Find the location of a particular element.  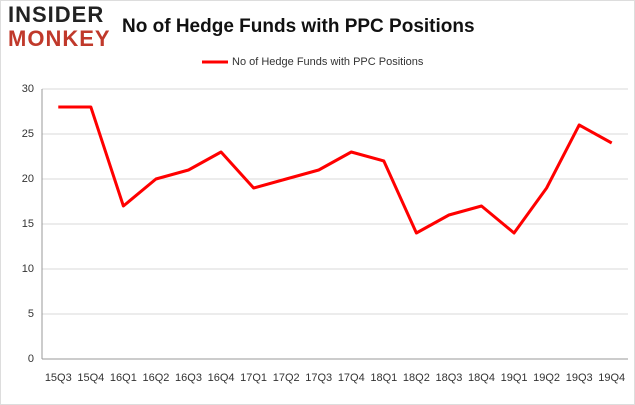

logo-bottom: MONKEY is located at coordinates (59, 38).